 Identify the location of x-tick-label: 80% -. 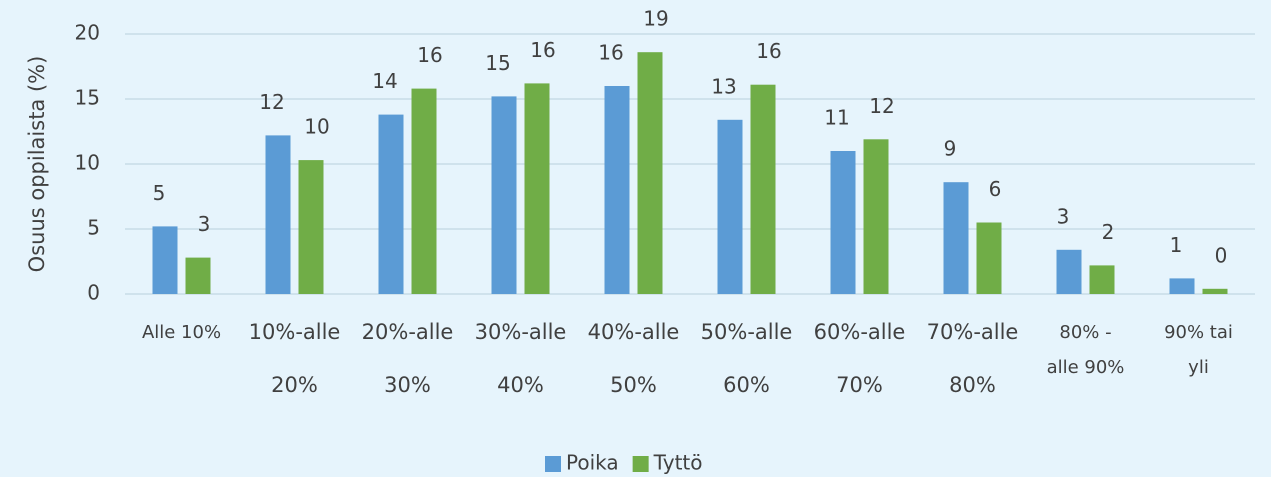
(1085, 332).